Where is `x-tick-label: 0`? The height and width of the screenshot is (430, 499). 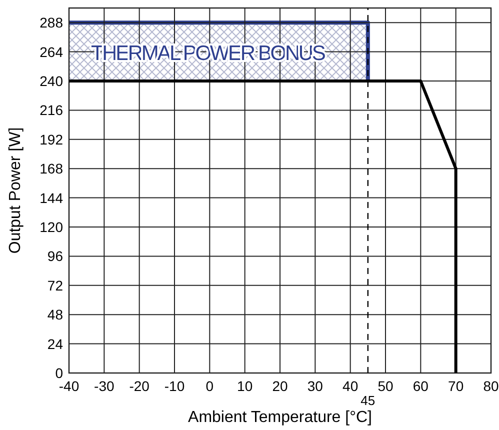
x-tick-label: 0 is located at coordinates (210, 386).